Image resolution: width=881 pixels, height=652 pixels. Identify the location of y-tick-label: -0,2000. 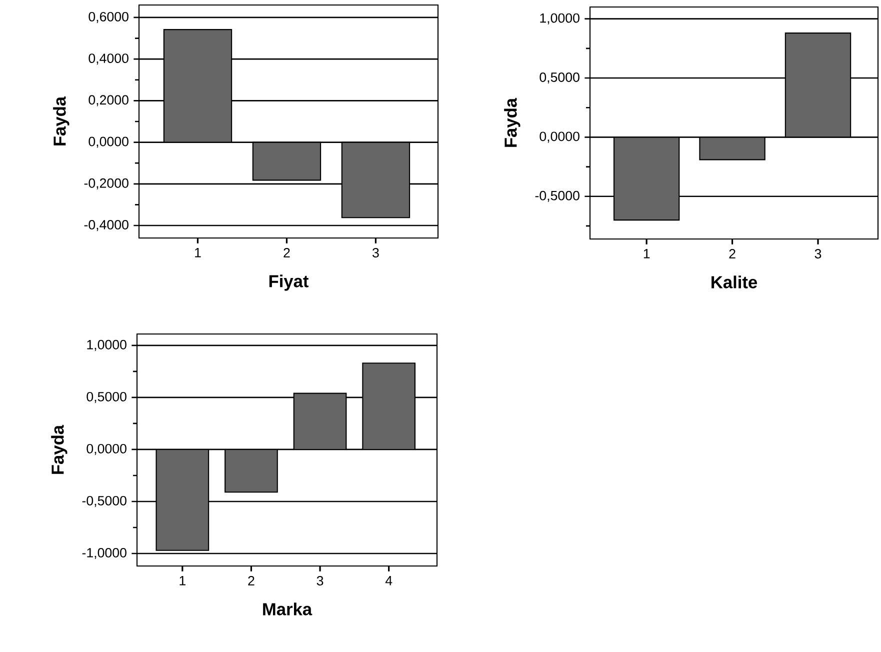
(106, 184).